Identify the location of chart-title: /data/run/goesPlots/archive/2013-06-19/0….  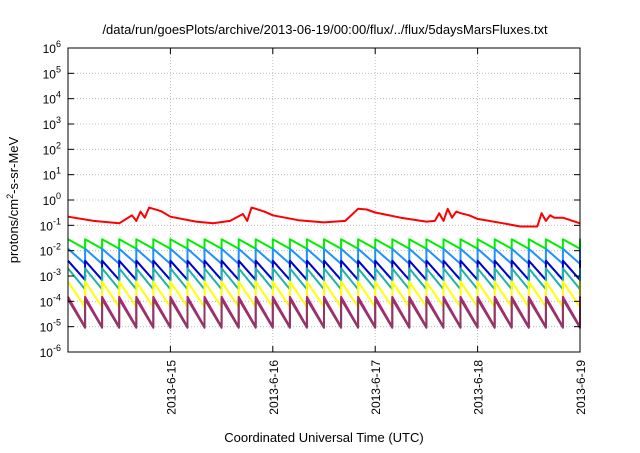
(325, 29).